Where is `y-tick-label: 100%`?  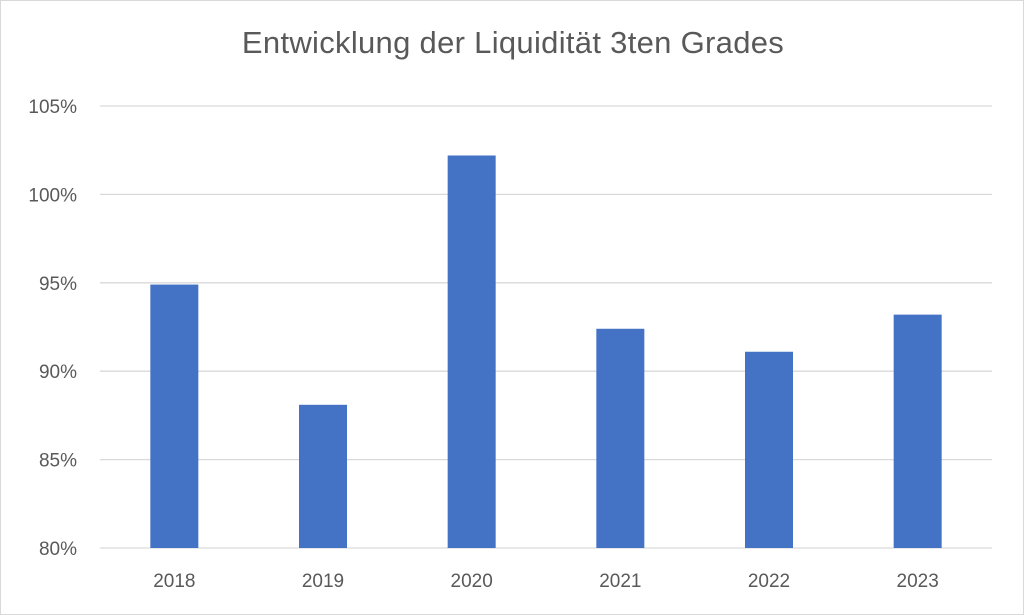
y-tick-label: 100% is located at coordinates (52, 195).